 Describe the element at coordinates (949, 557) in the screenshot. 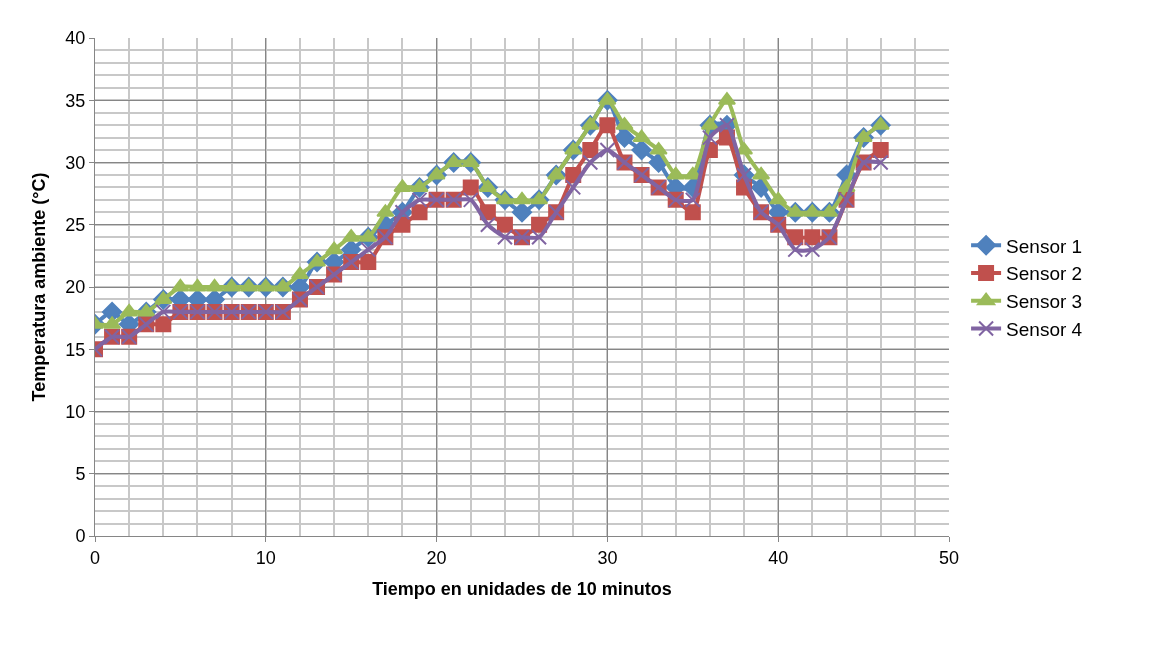

I see `x-tick-label: 50` at that location.